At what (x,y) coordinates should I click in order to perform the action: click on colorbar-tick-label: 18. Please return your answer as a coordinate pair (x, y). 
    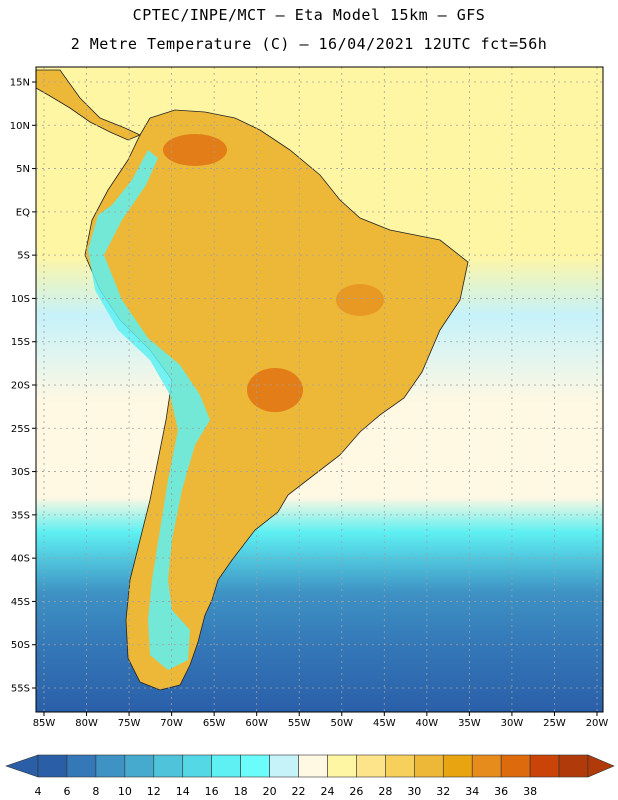
    Looking at the image, I should click on (241, 791).